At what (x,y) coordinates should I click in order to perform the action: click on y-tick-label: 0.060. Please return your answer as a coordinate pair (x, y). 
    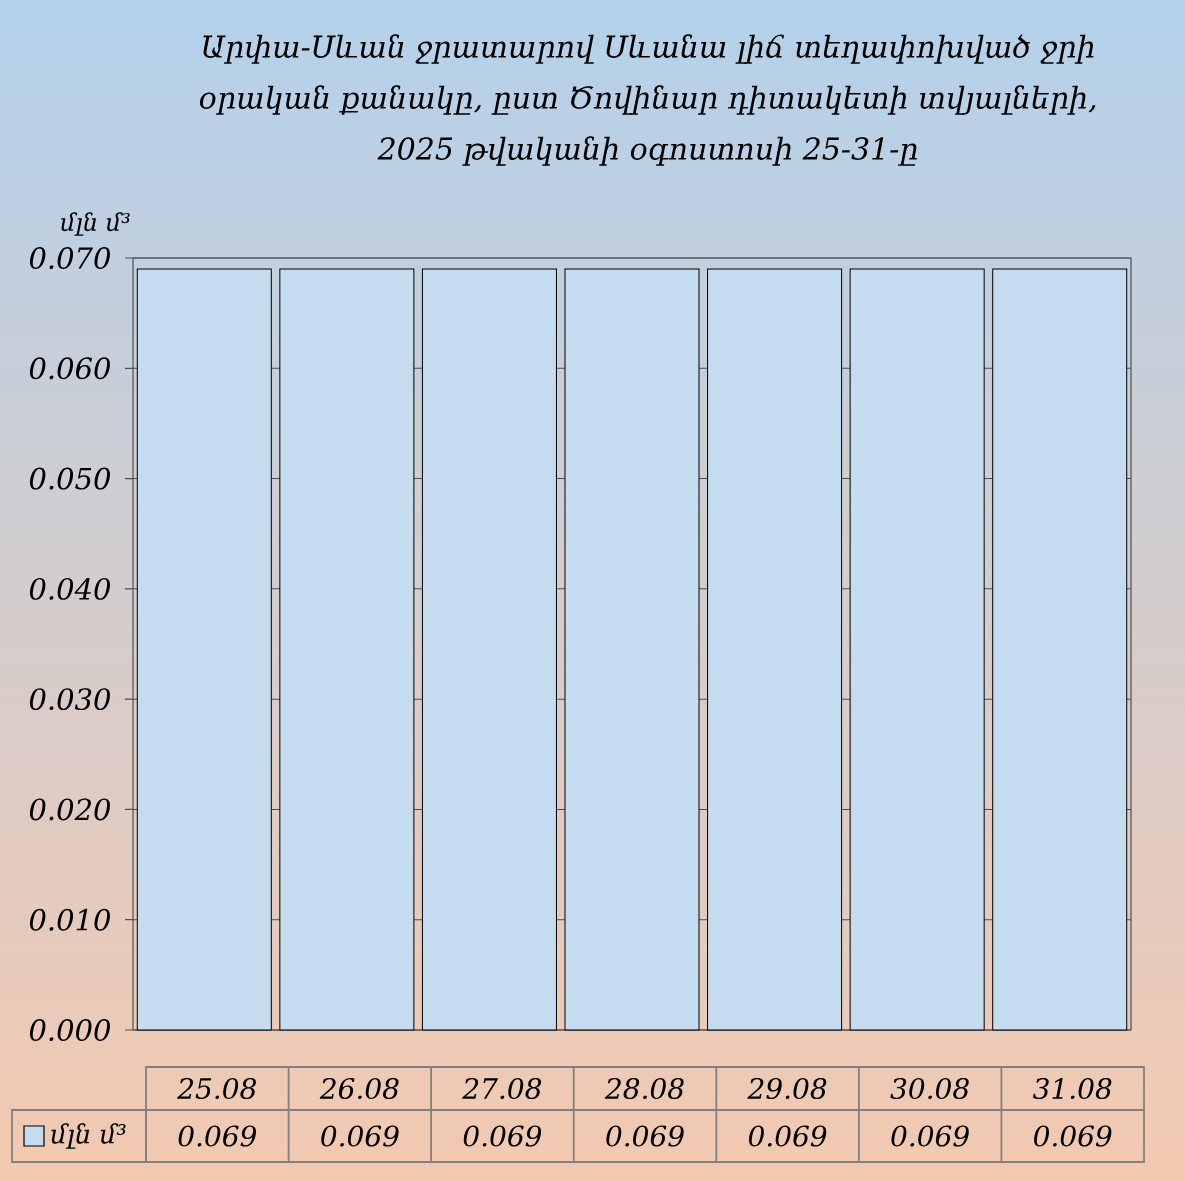
    Looking at the image, I should click on (69, 368).